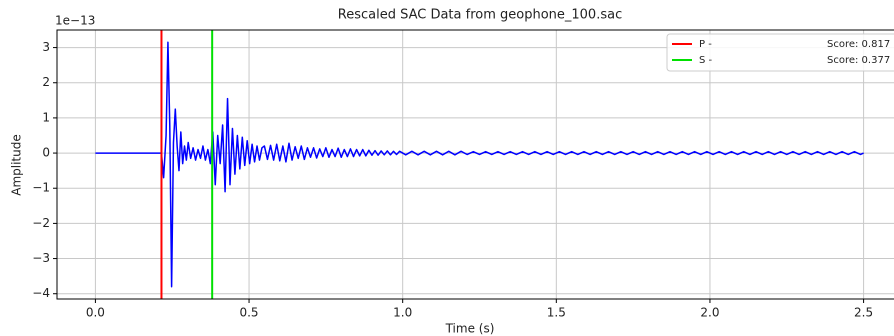 The width and height of the screenshot is (894, 336). I want to click on y-tick-label: −3, so click(41, 258).